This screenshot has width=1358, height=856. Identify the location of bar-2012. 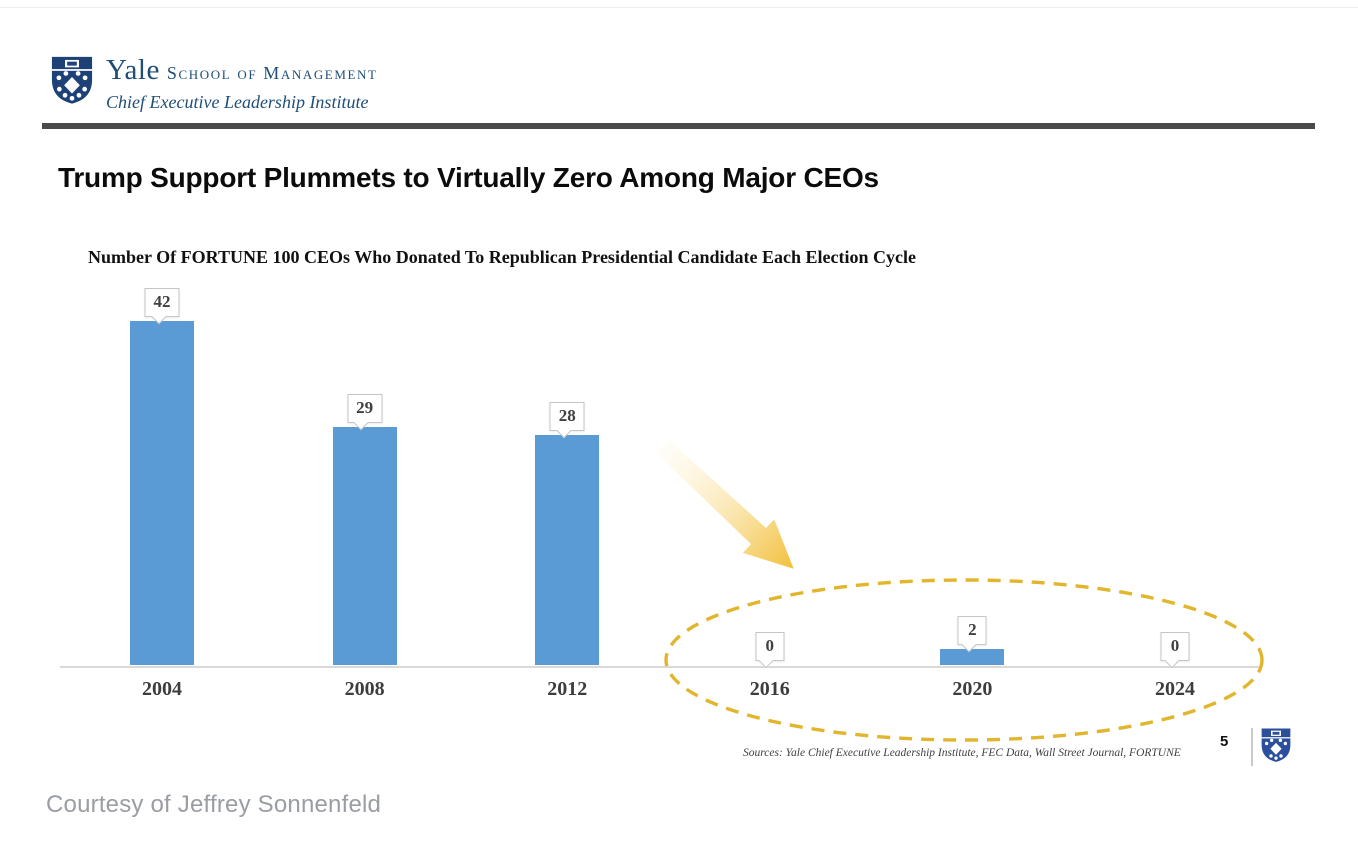
(567, 550).